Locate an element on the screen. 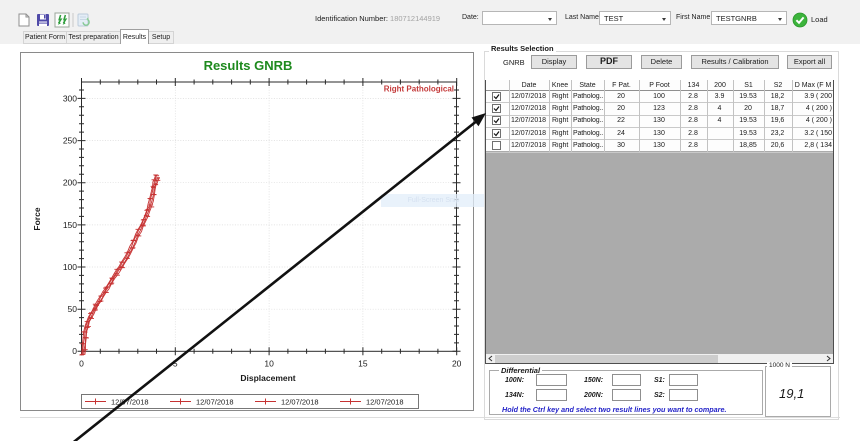 The image size is (860, 441). svg-text: Displacement is located at coordinates (267, 378).